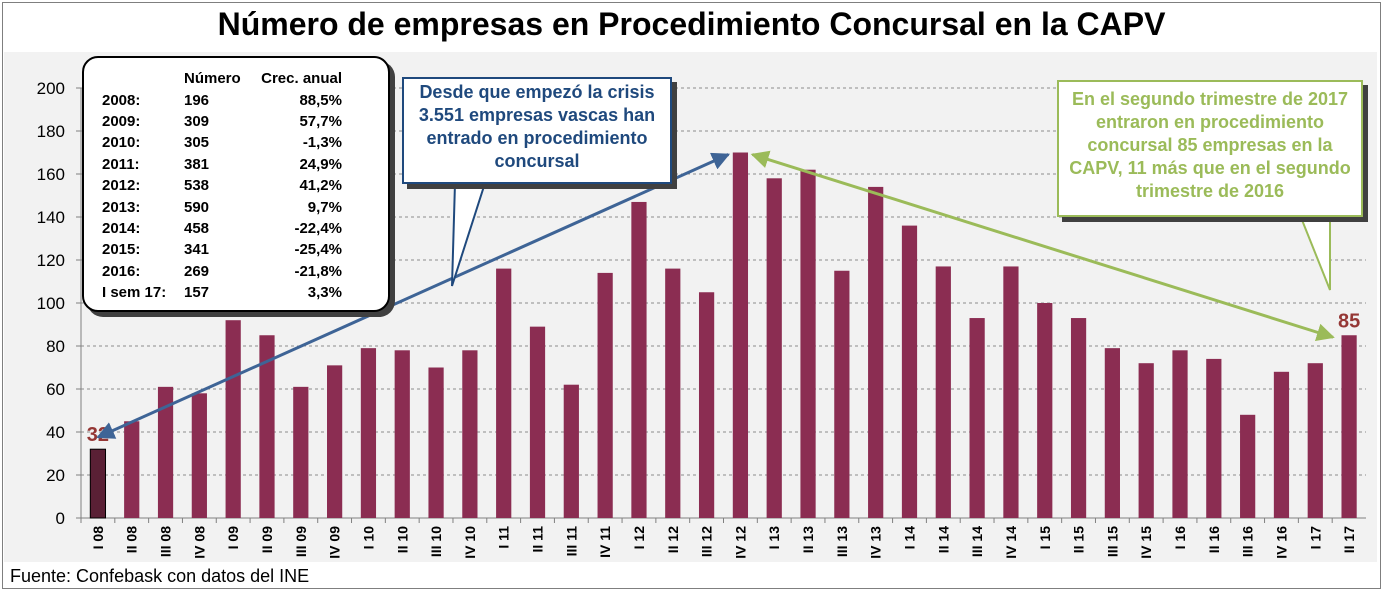 This screenshot has height=591, width=1383. Describe the element at coordinates (233, 538) in the screenshot. I see `x-tick-label: I 09` at that location.